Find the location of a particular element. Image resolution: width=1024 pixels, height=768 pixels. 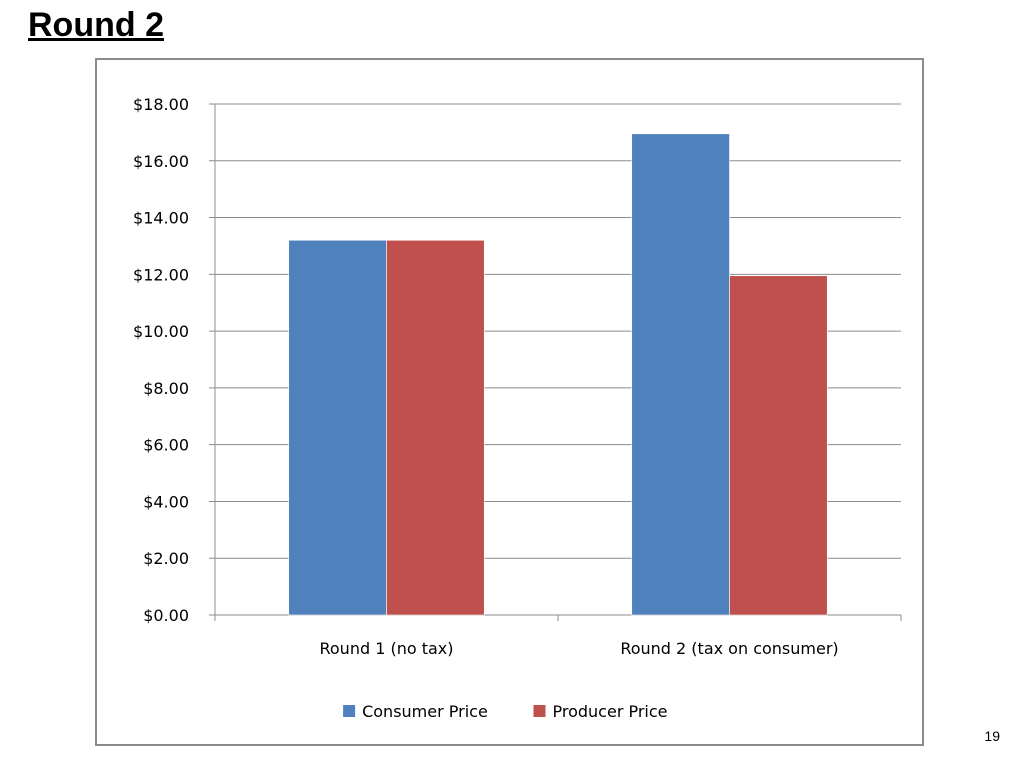

legend-label: Consumer Price is located at coordinates (425, 711).